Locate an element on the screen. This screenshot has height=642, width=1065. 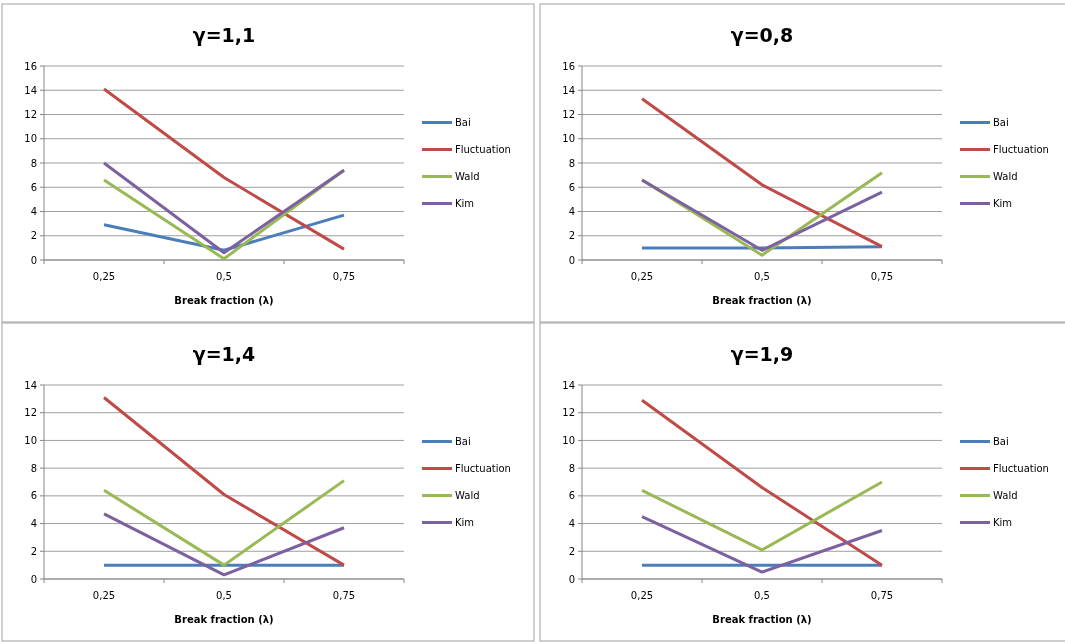
chart-title: γ=0,8 is located at coordinates (762, 35).